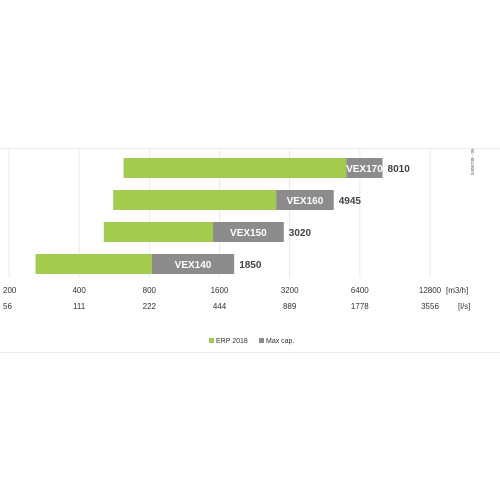 This screenshot has height=500, width=500. Describe the element at coordinates (150, 306) in the screenshot. I see `x-tick-label-secondary: 222` at that location.